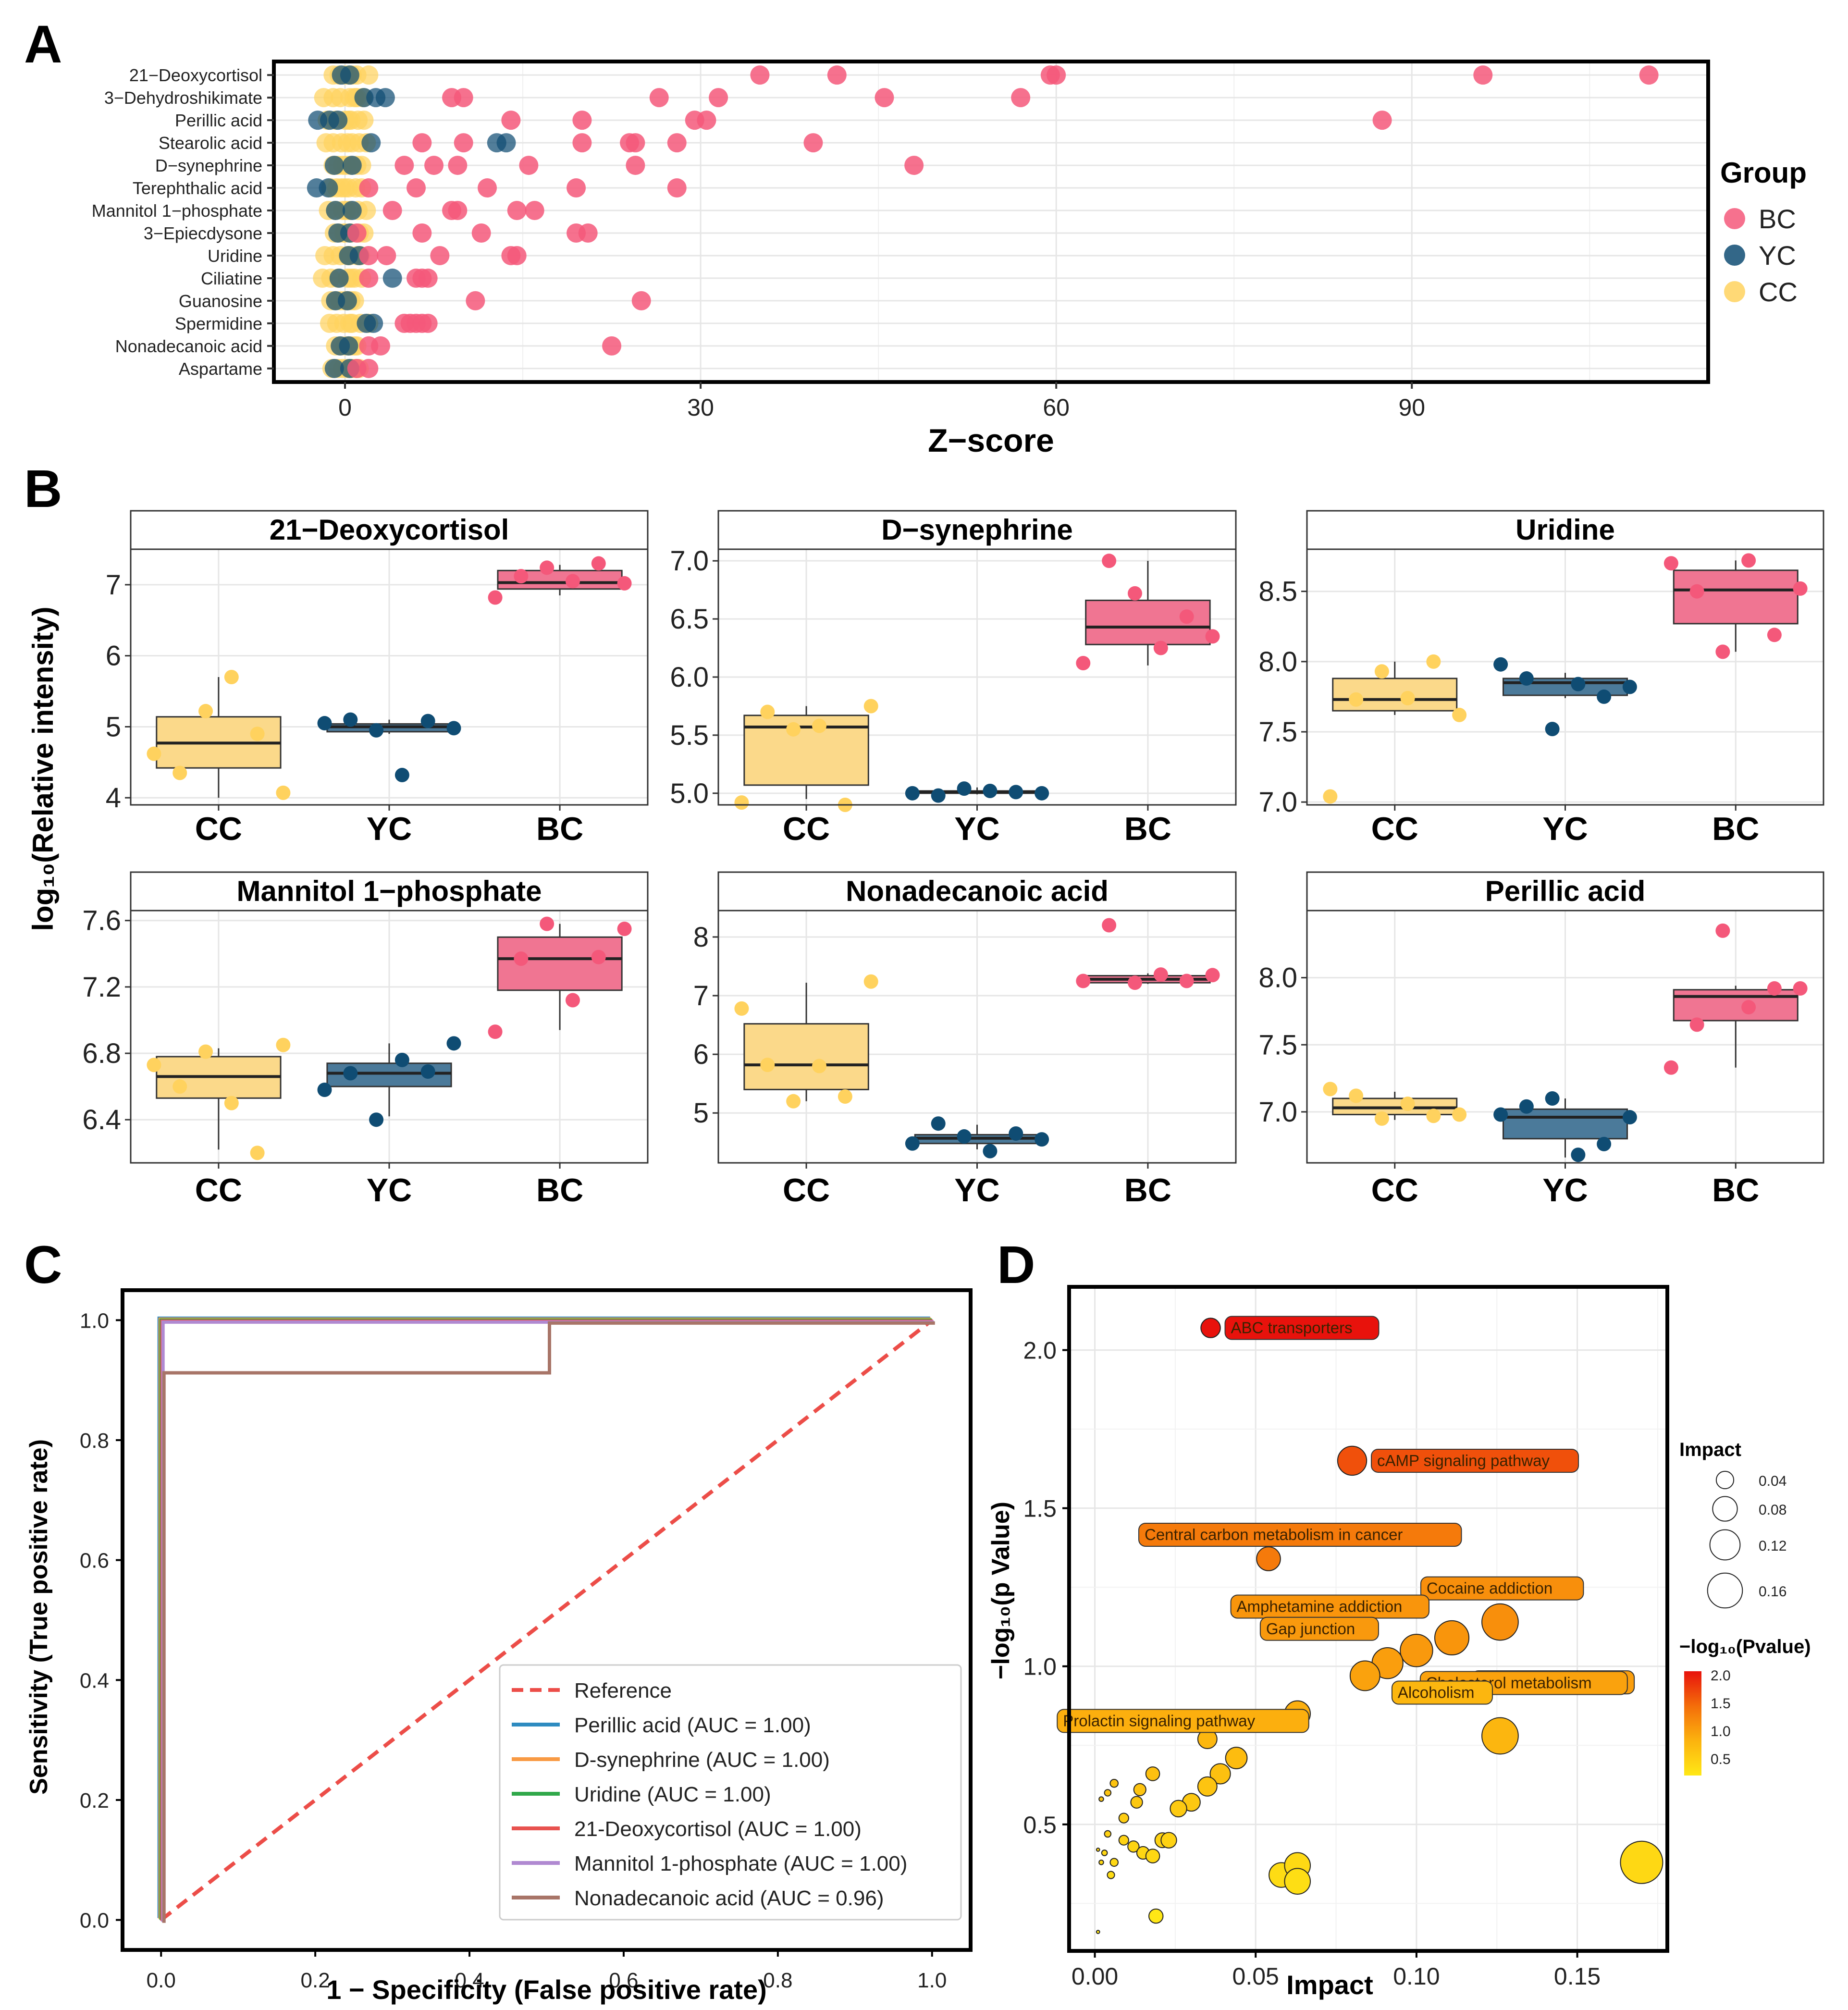 This screenshot has width=1848, height=2010. I want to click on facet-2: D−synephrine 5.0 5.5 6.0 6.5 7.0 CC YC BC, so click(953, 678).